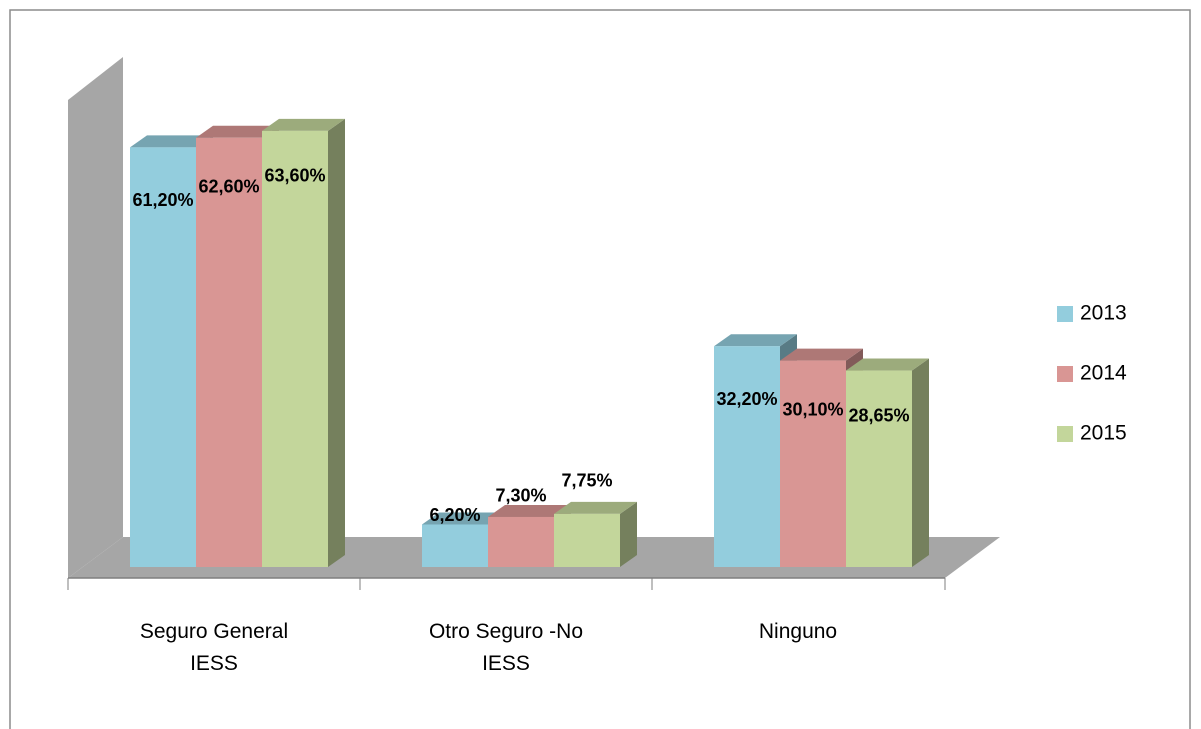 Image resolution: width=1201 pixels, height=729 pixels. I want to click on x-tick-label: Seguro General IESS, so click(214, 647).